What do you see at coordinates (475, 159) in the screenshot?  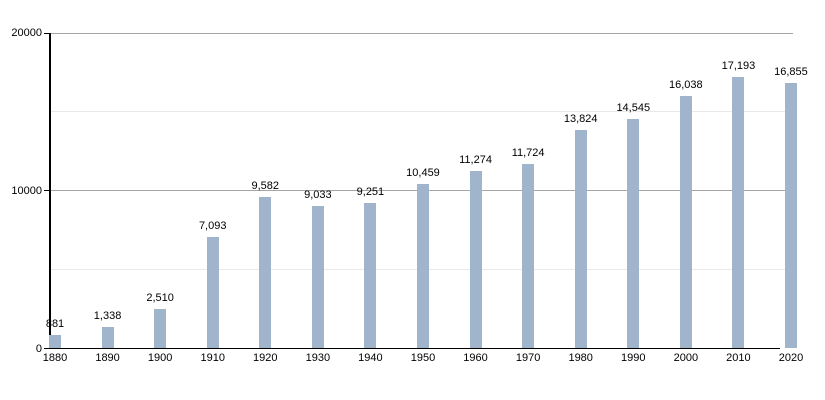 I see `bar-value-label: 11,274` at bounding box center [475, 159].